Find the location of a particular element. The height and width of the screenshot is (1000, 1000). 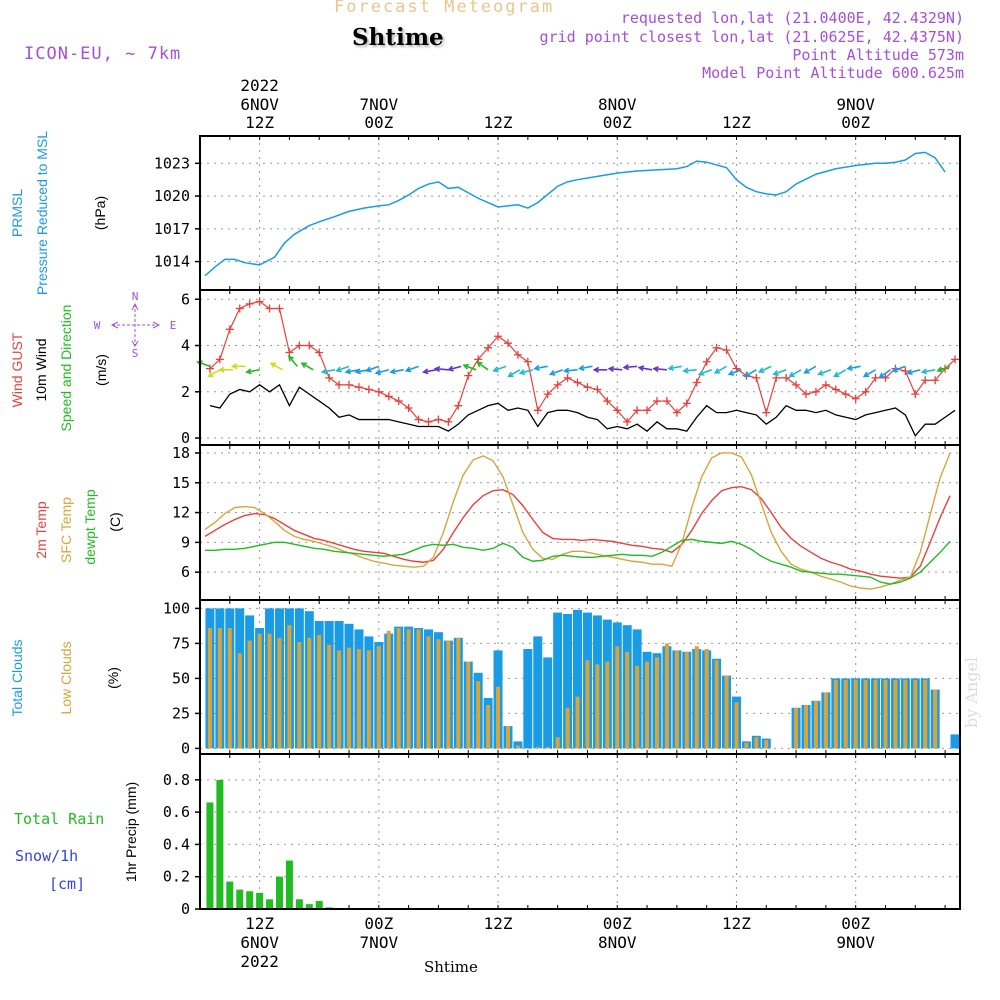

chart-subtitle: Forecast Meteogram is located at coordinates (444, 8).